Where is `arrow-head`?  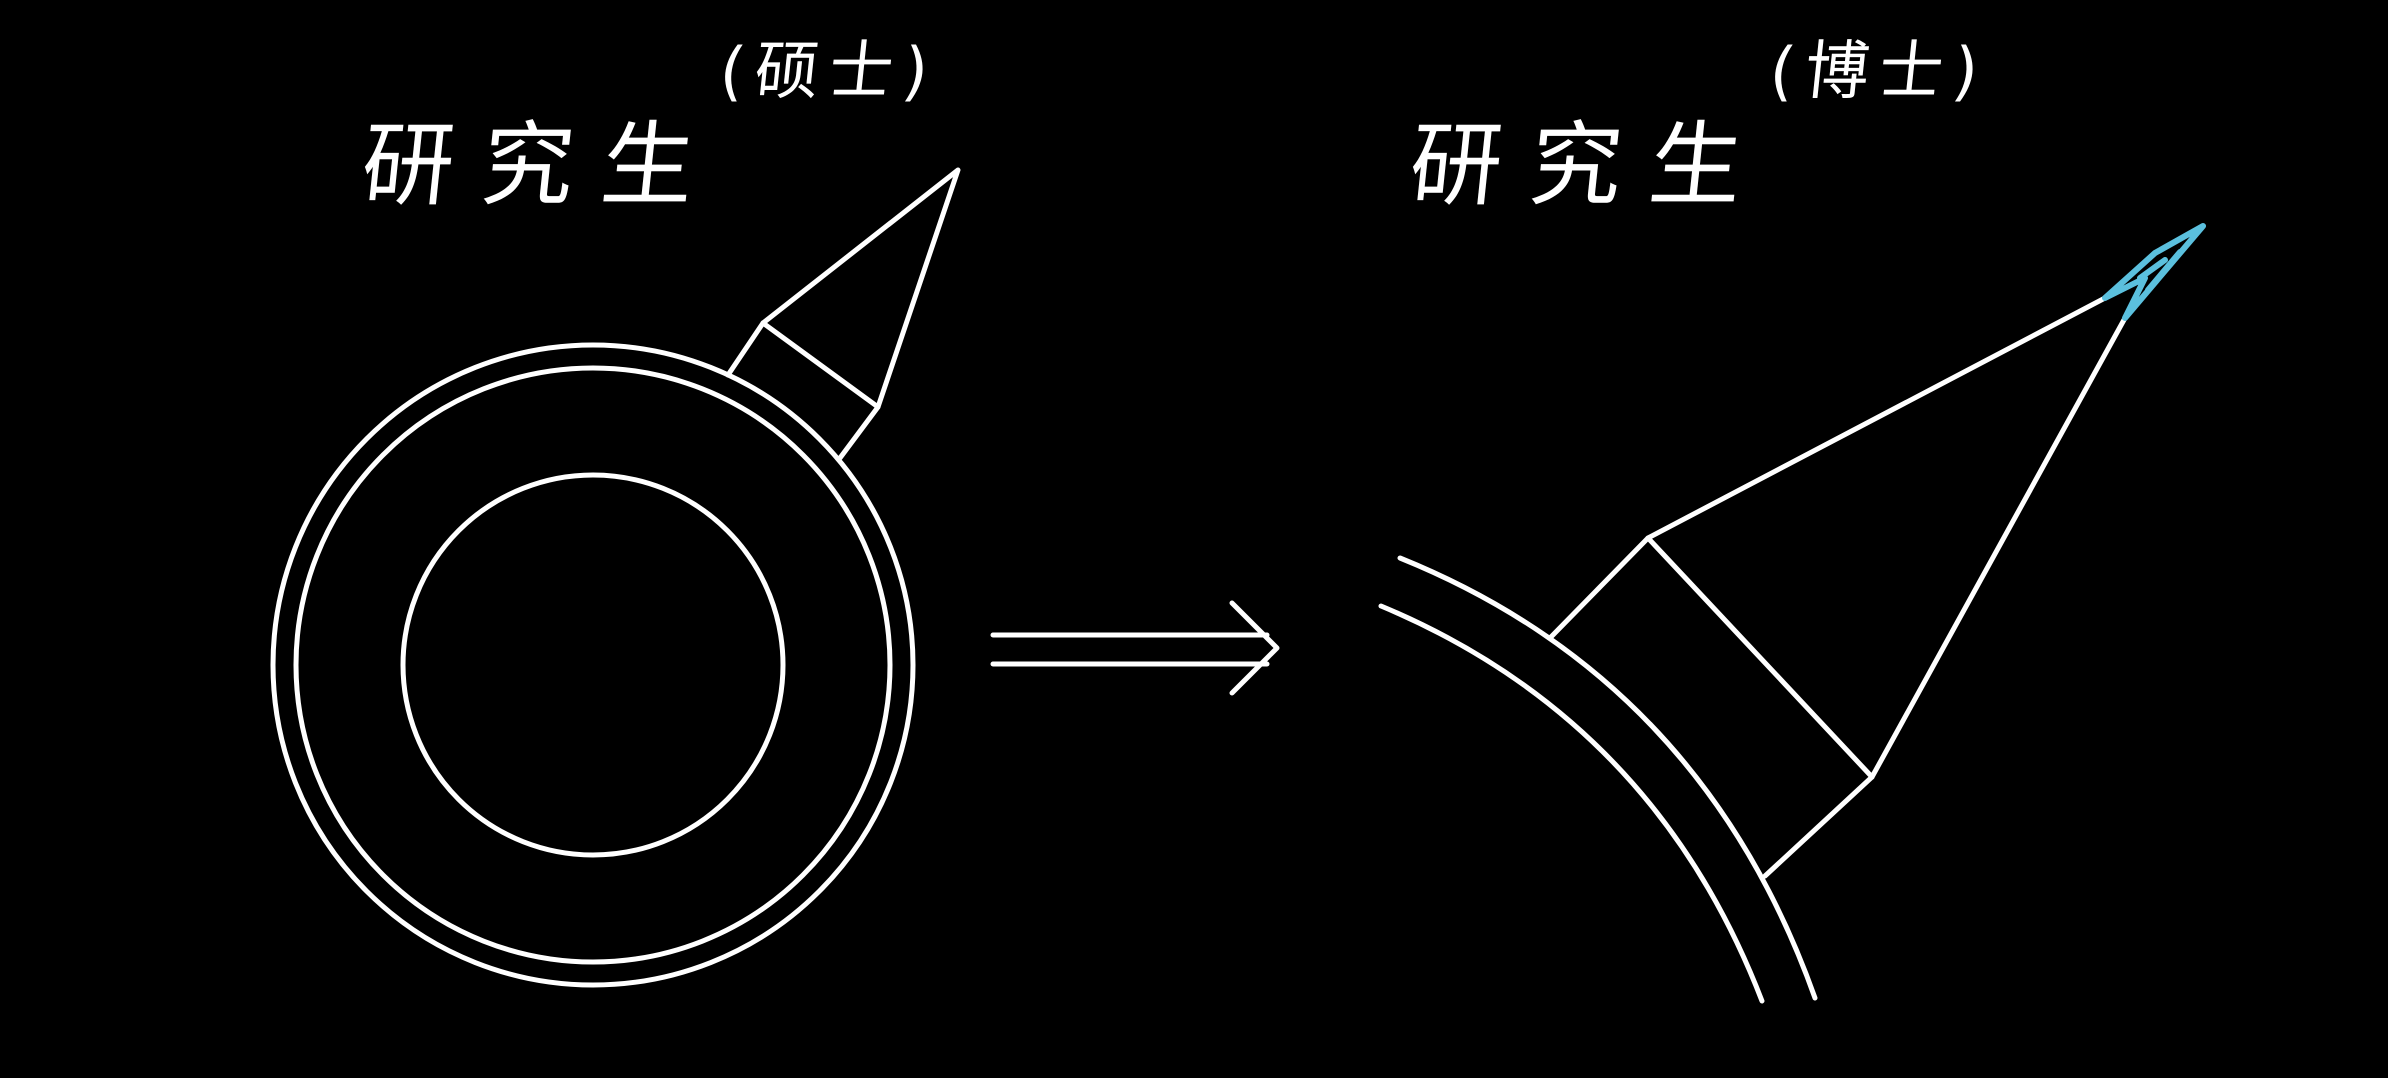
arrow-head is located at coordinates (1254, 648).